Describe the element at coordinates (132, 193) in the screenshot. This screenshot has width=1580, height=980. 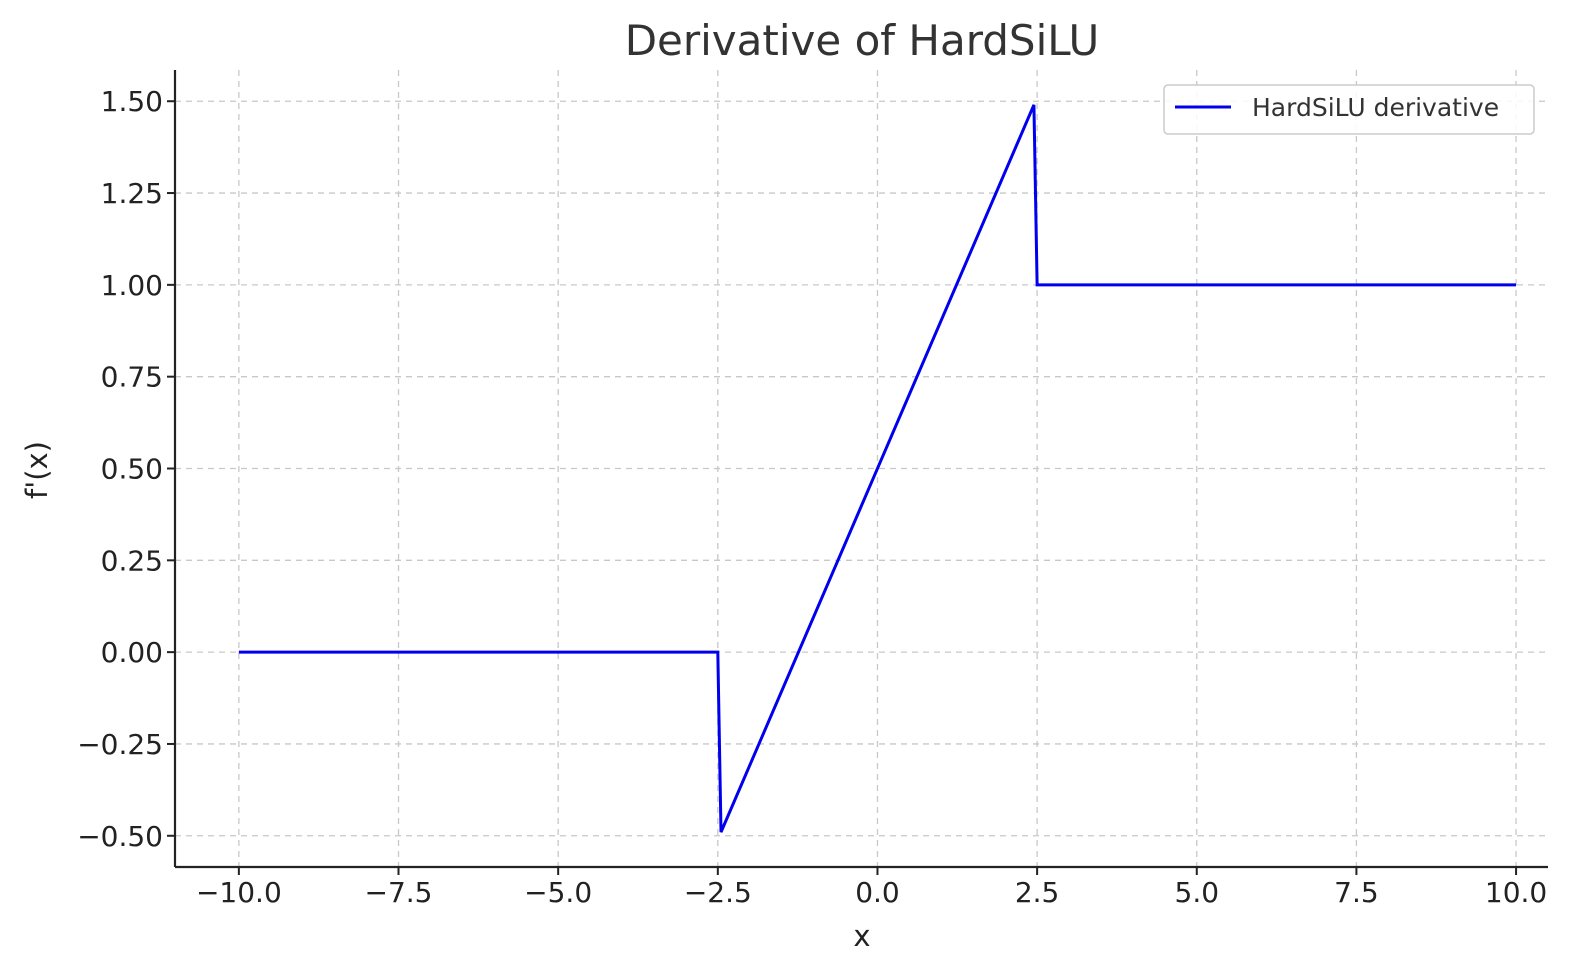
I see `y-tick-label: 1.25` at that location.